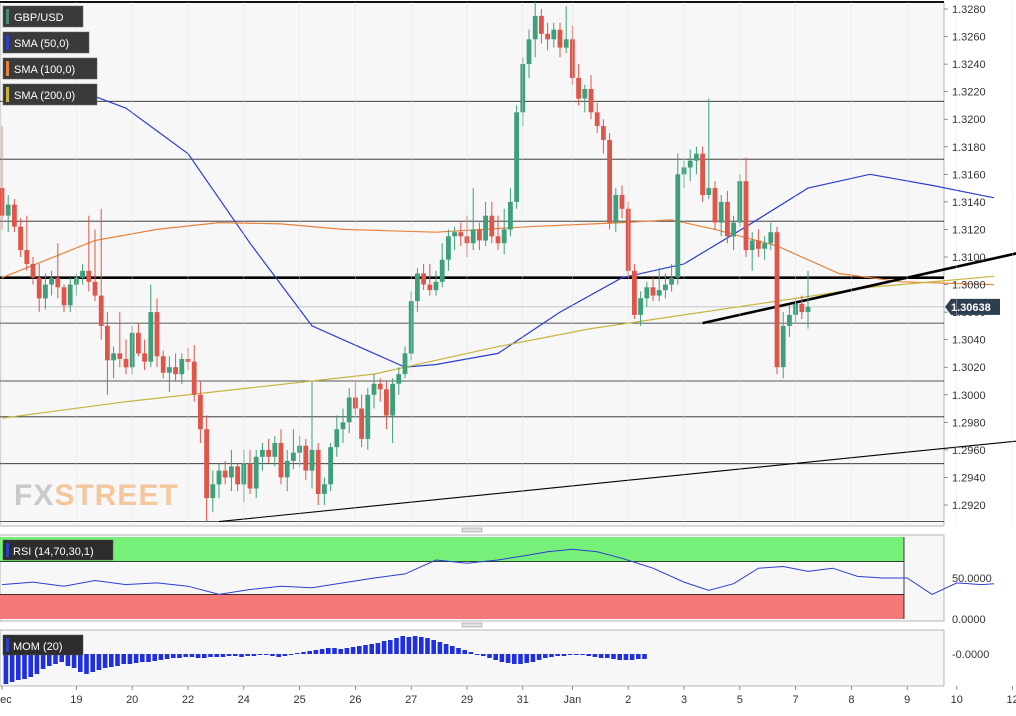 This screenshot has height=716, width=1016. What do you see at coordinates (969, 65) in the screenshot?
I see `y-tick-label: 1.3240` at bounding box center [969, 65].